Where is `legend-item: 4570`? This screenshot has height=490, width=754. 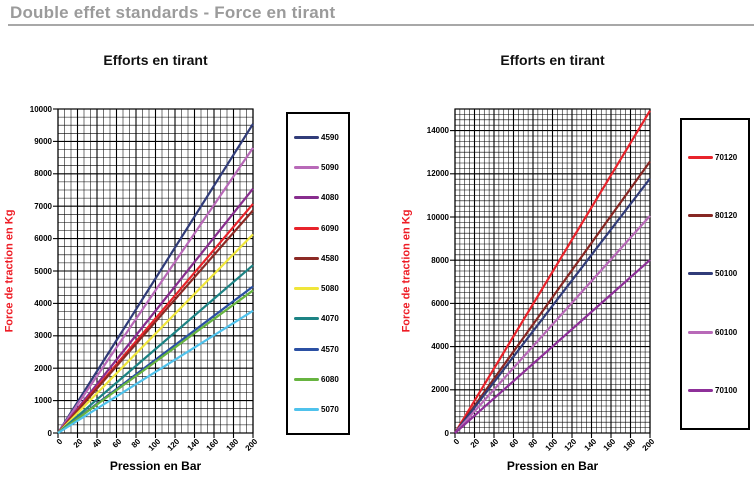 legend-item: 4570 is located at coordinates (321, 349).